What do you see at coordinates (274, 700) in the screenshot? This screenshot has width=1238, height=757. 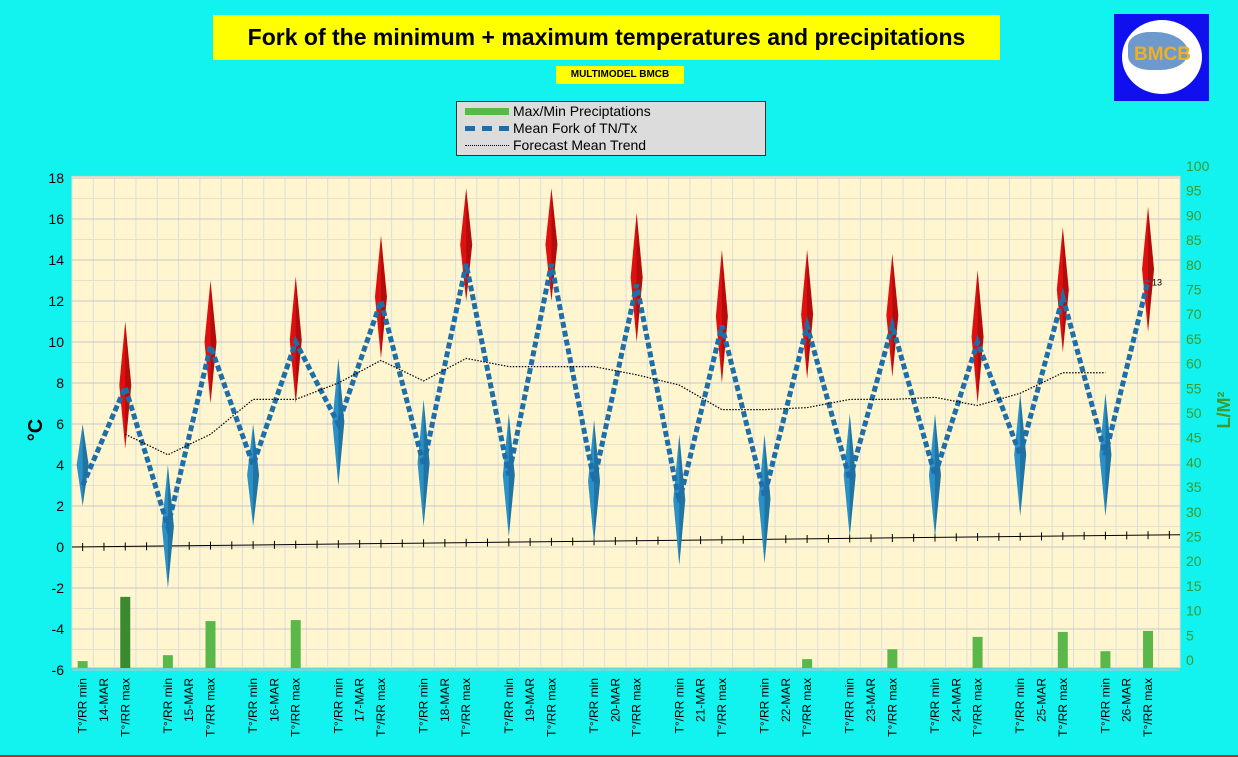 I see `x-tick-label: 16-MAR` at bounding box center [274, 700].